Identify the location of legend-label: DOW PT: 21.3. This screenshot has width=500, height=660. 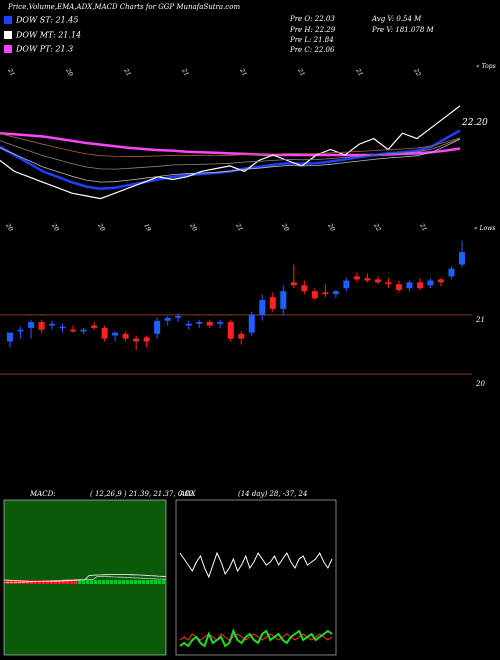
(45, 49).